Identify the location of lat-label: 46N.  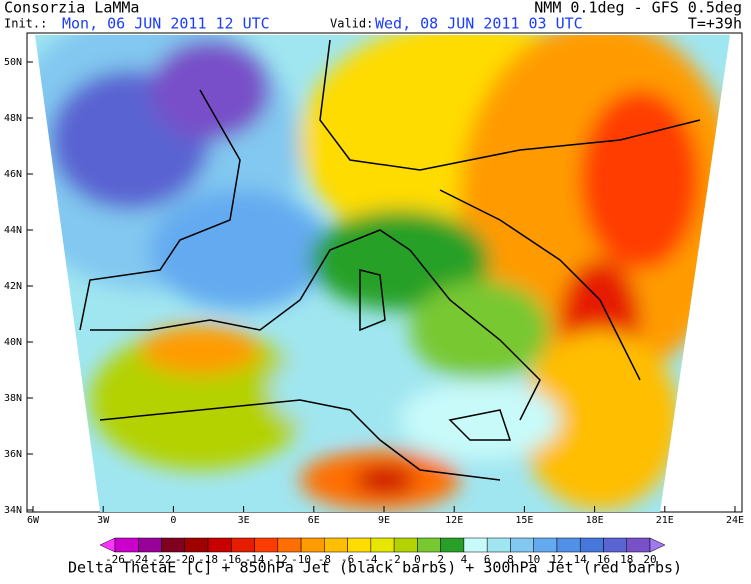
(13, 174).